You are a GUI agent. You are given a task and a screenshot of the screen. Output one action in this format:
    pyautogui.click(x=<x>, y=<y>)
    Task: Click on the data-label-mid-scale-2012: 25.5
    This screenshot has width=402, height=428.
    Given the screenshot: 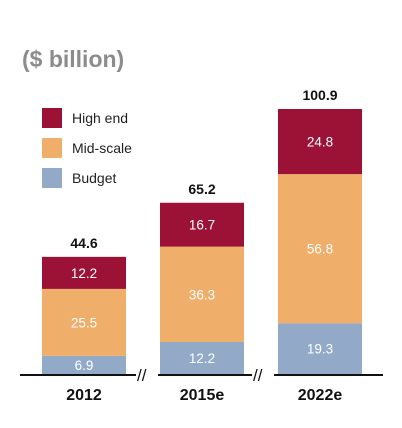 What is the action you would take?
    pyautogui.click(x=84, y=322)
    